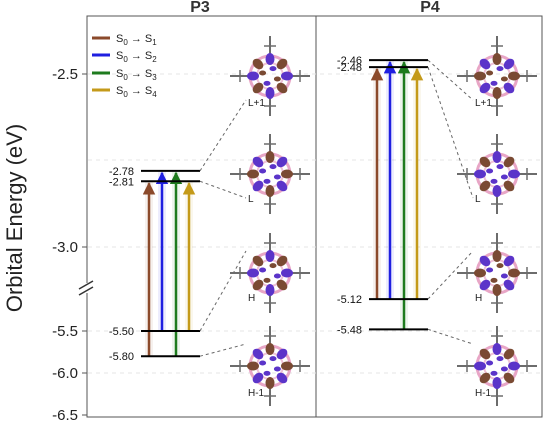 The width and height of the screenshot is (550, 428). I want to click on legend-entry-s4: S0 → S4, so click(136, 92).